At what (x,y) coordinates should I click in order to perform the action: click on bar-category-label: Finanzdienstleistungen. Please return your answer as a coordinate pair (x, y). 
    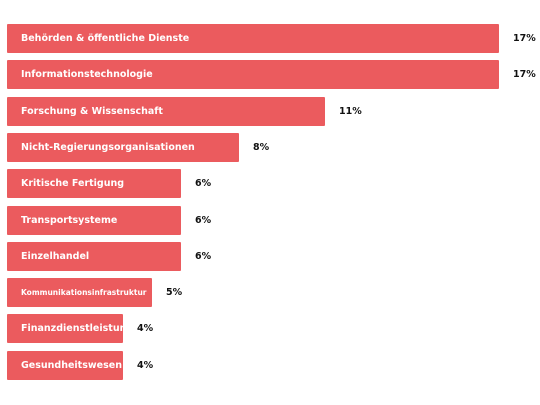
    Looking at the image, I should click on (84, 328).